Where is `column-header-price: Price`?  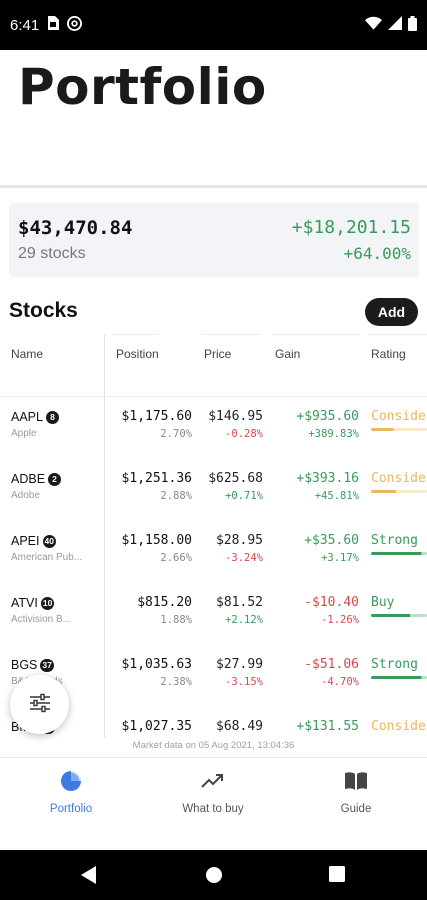 column-header-price: Price is located at coordinates (218, 354).